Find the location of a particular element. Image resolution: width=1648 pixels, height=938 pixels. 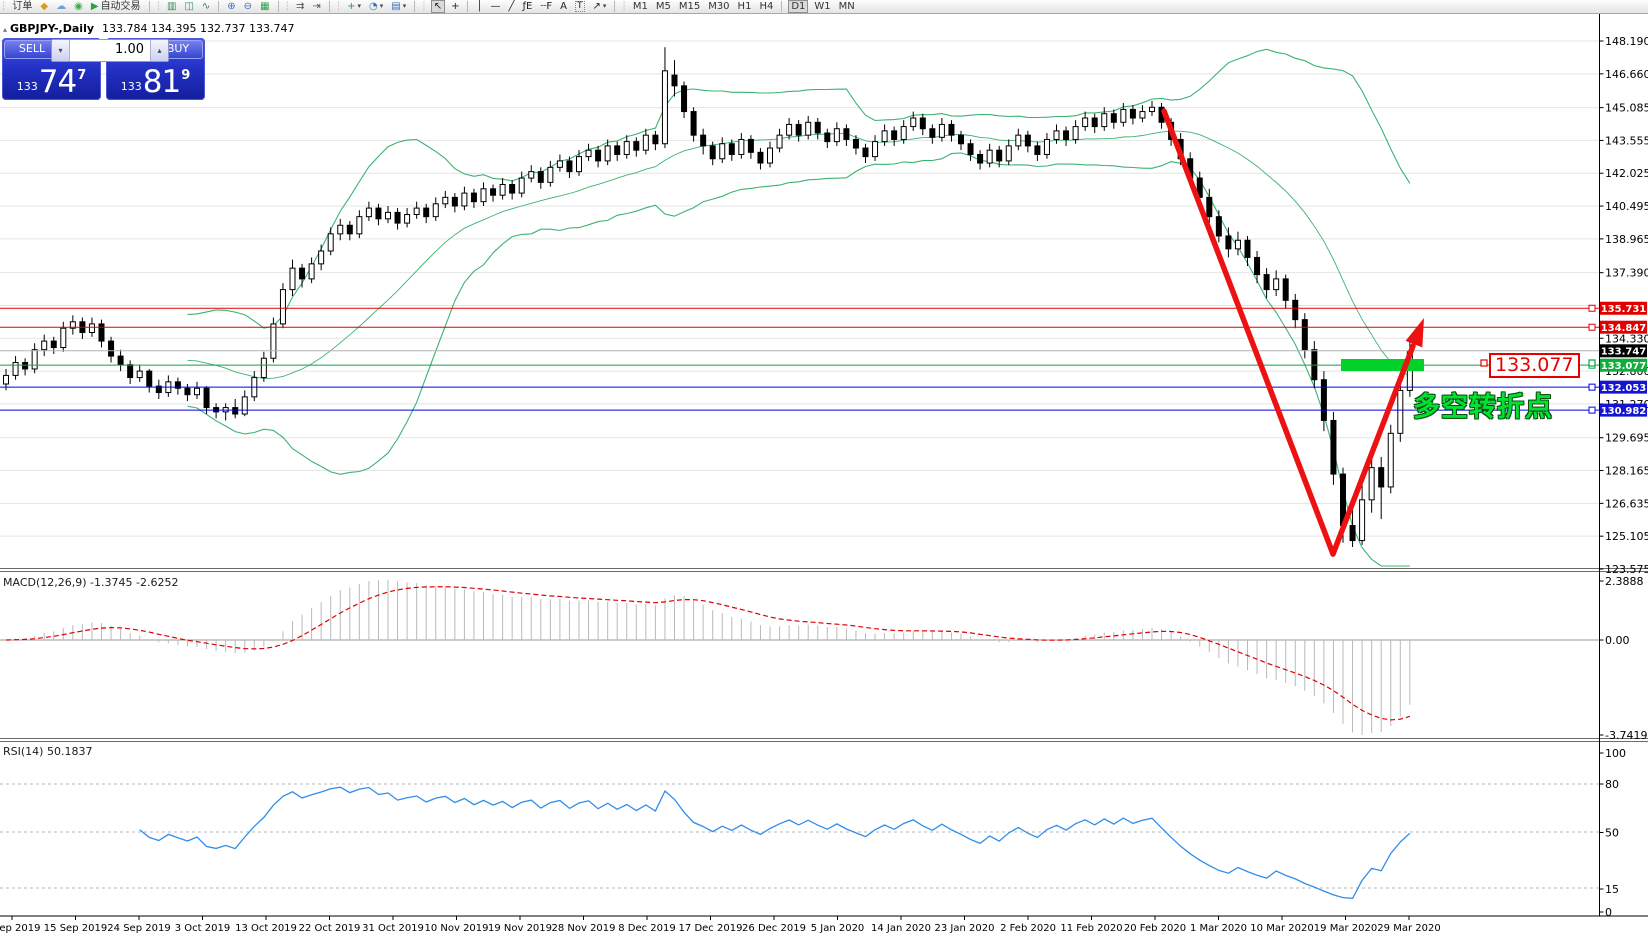

horizontal-level-lines is located at coordinates (799, 359).